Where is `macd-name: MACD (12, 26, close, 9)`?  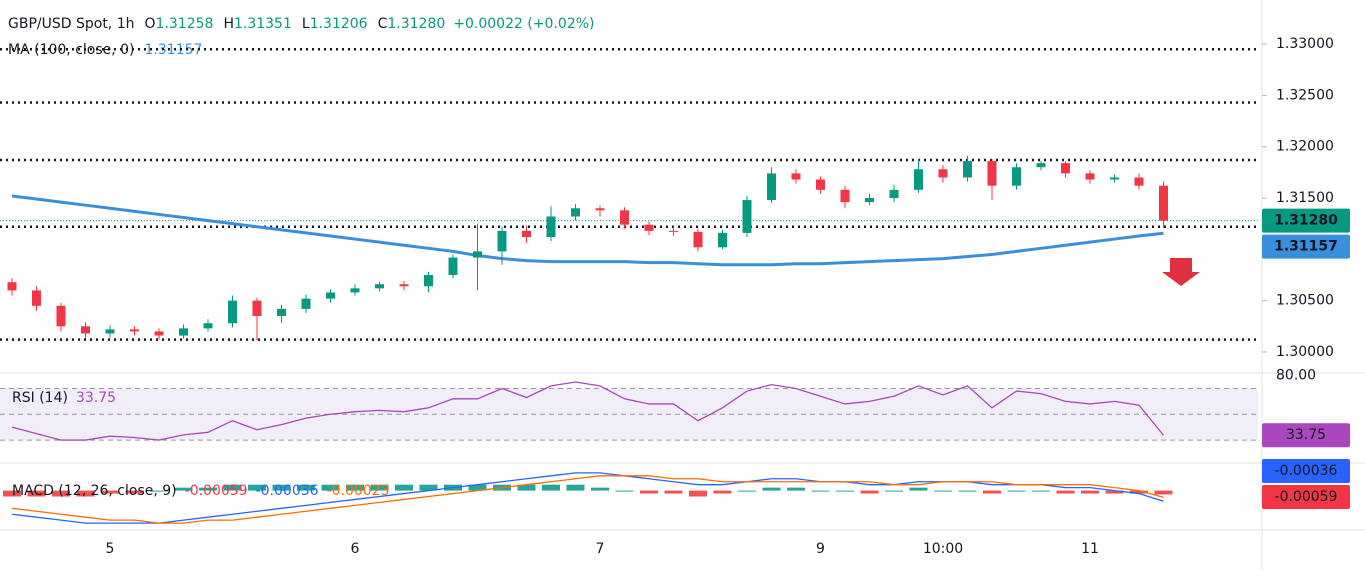
macd-name: MACD (12, 26, close, 9) is located at coordinates (94, 491).